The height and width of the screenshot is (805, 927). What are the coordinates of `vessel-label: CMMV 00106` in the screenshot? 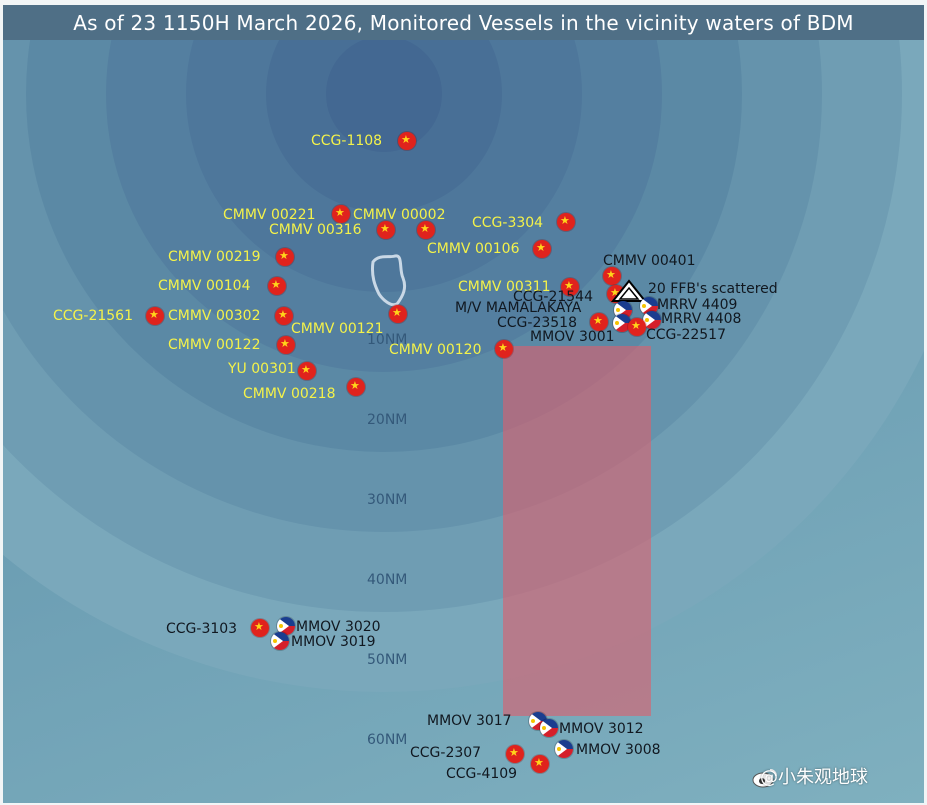 It's located at (473, 249).